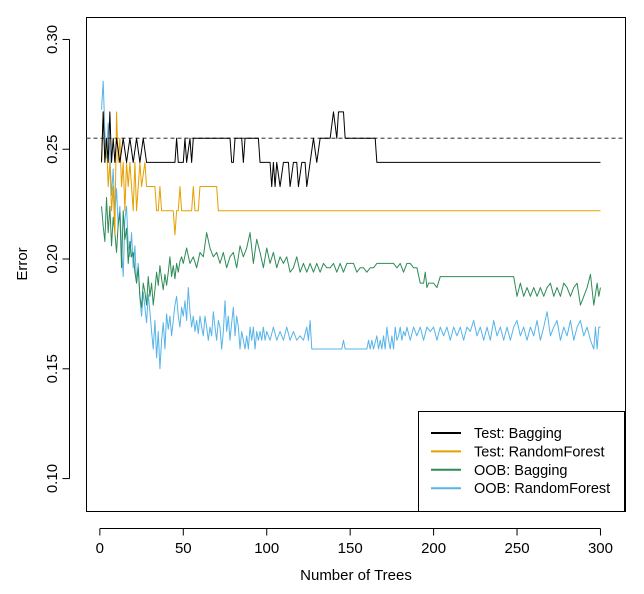 The width and height of the screenshot is (644, 594). I want to click on y-tick-label: 0.25, so click(52, 149).